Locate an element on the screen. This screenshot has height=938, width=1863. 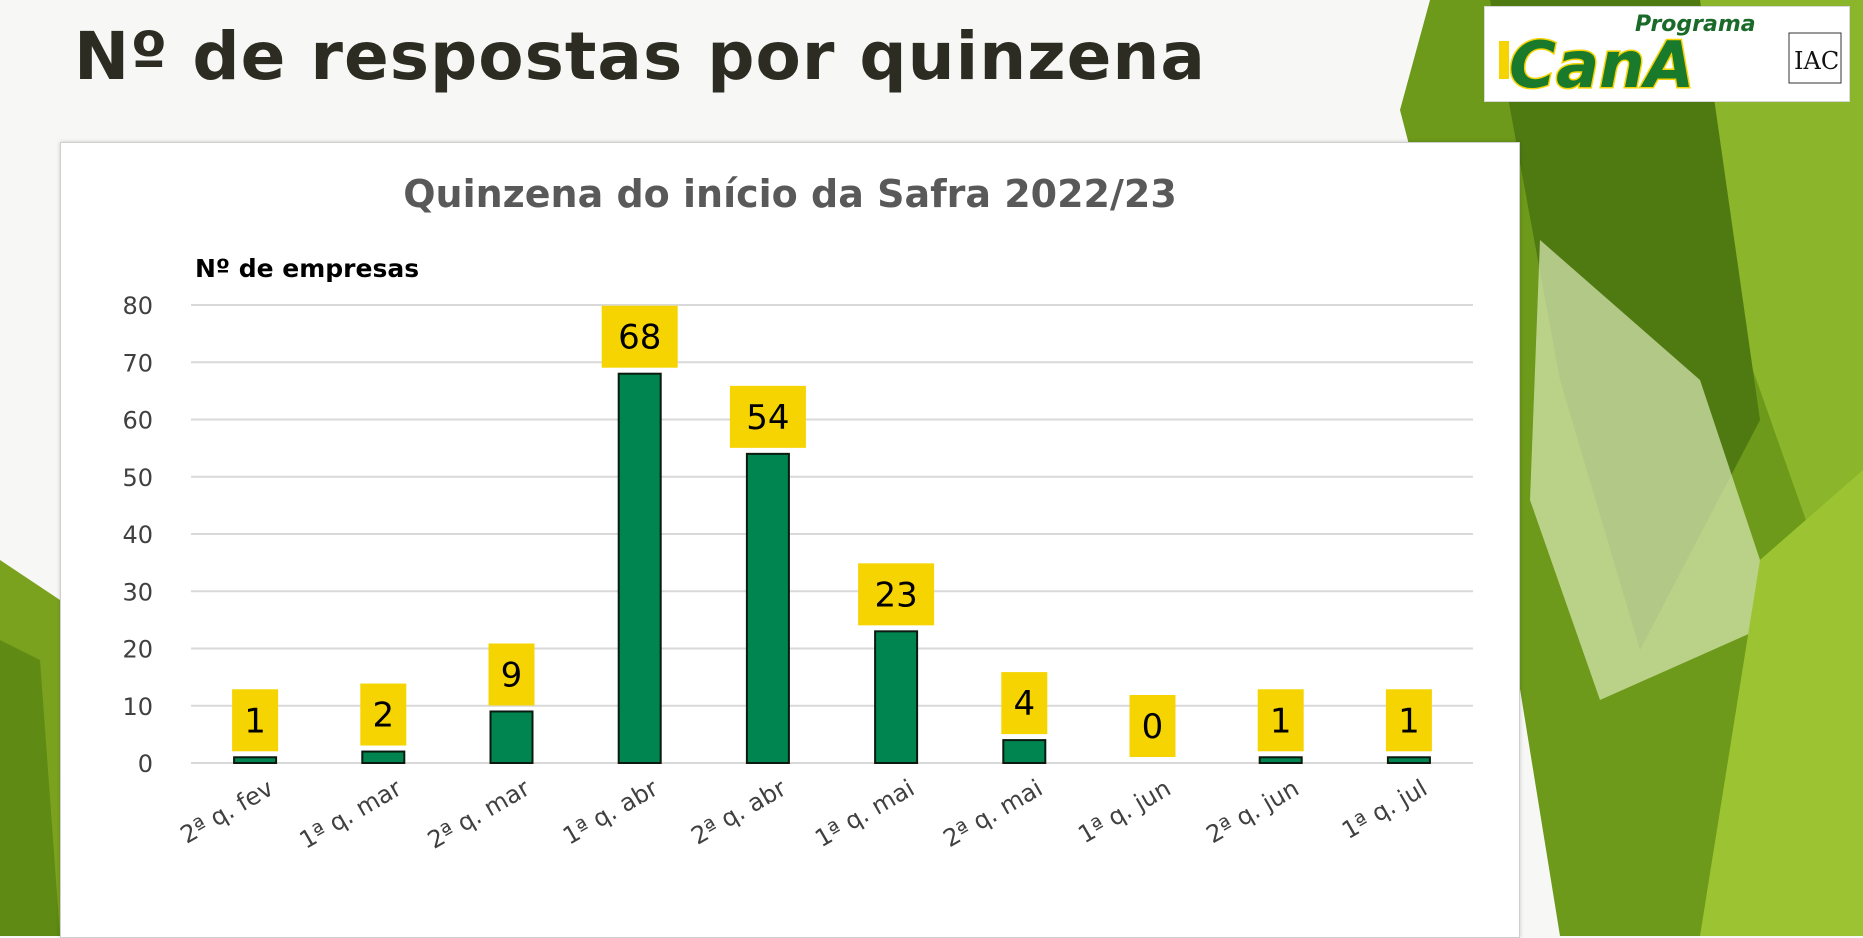
x-tick-label: 1ª q. mai is located at coordinates (864, 813).